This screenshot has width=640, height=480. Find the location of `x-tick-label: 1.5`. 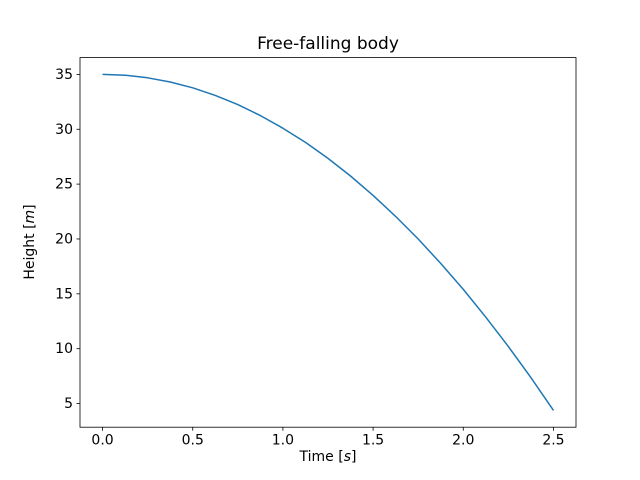

x-tick-label: 1.5 is located at coordinates (373, 441).